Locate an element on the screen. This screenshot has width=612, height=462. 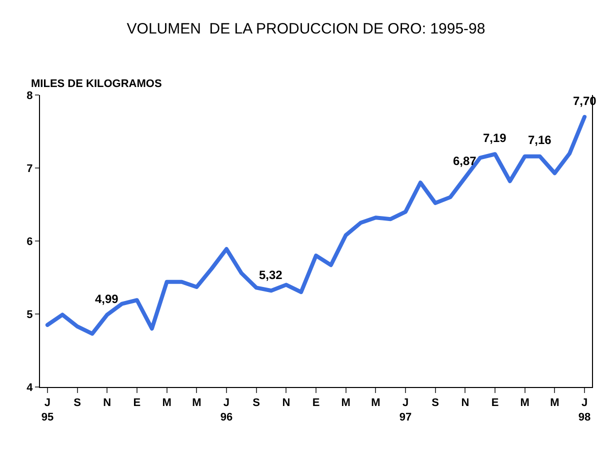
chart-title: VOLUMEN DE LA PRODUCCION DE ORO: 1995-98 is located at coordinates (306, 29).